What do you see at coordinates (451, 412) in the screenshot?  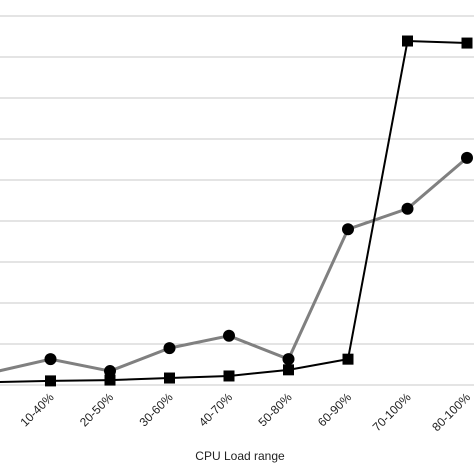 I see `x-tick-label: 80-100%` at bounding box center [451, 412].